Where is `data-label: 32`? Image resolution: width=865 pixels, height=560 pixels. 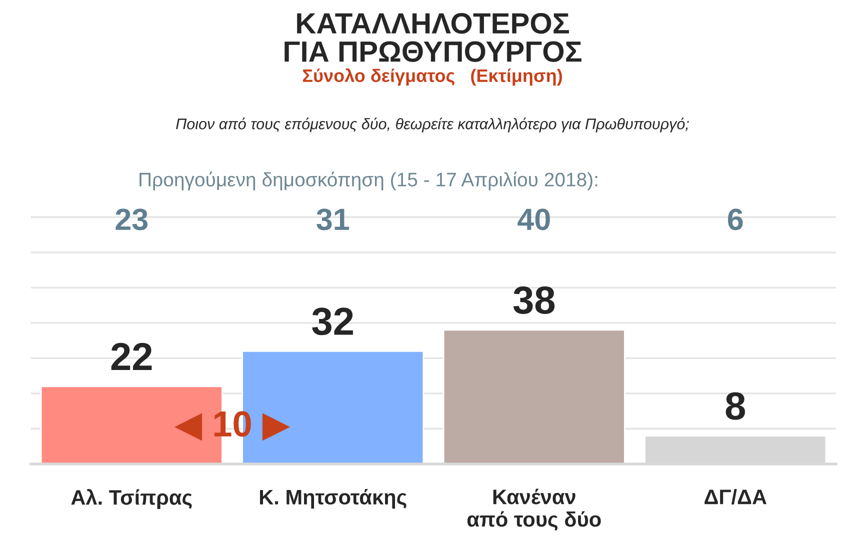
data-label: 32 is located at coordinates (332, 322).